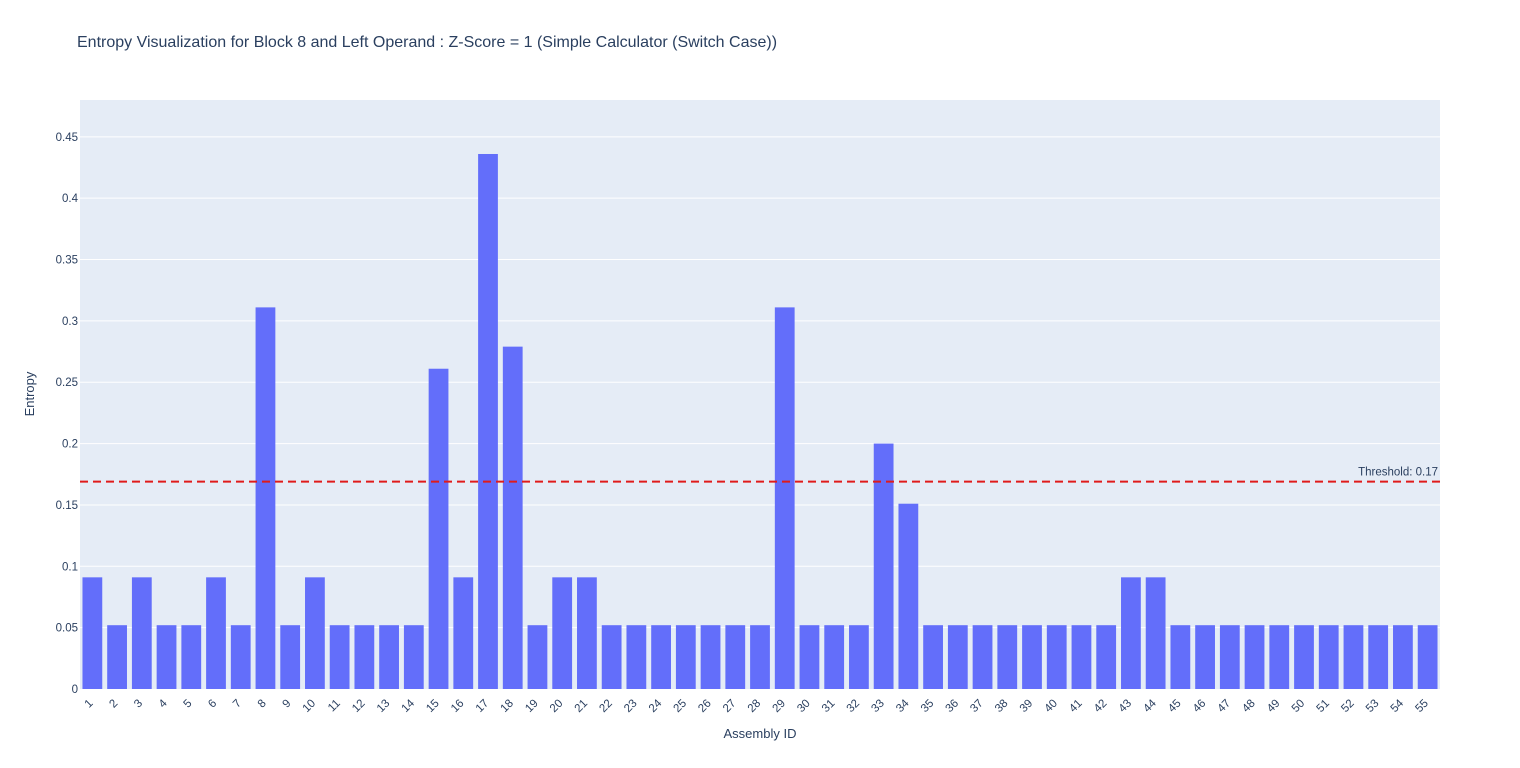 The width and height of the screenshot is (1520, 768). I want to click on x-tick-label: 40, so click(1051, 706).